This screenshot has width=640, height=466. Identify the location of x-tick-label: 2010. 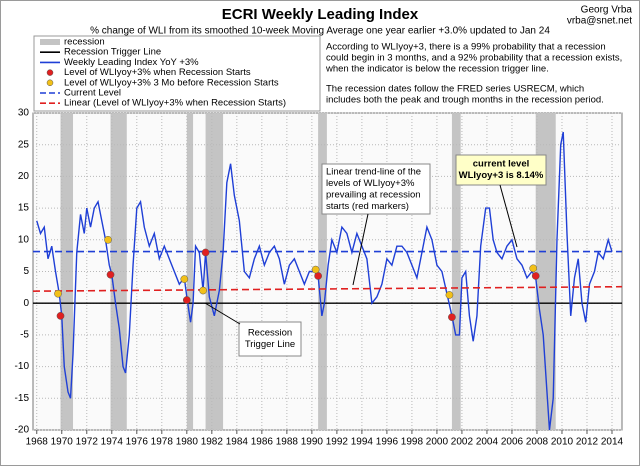
(562, 442).